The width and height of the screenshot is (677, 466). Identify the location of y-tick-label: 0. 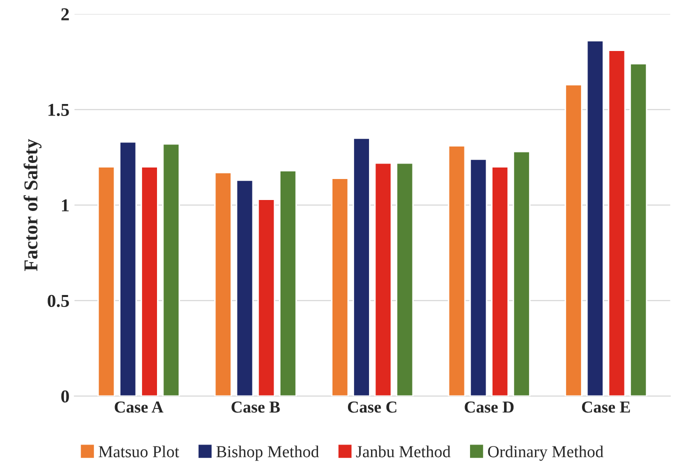
(65, 396).